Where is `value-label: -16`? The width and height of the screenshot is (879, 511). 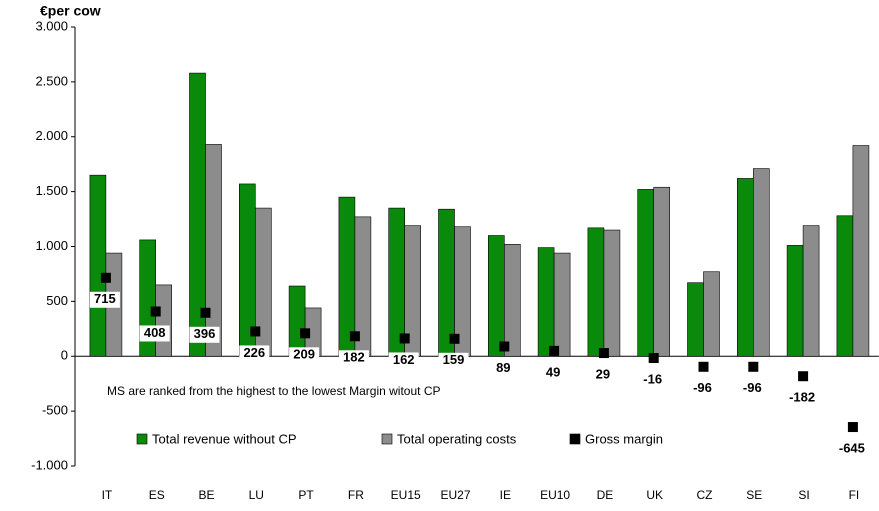
value-label: -16 is located at coordinates (652, 378).